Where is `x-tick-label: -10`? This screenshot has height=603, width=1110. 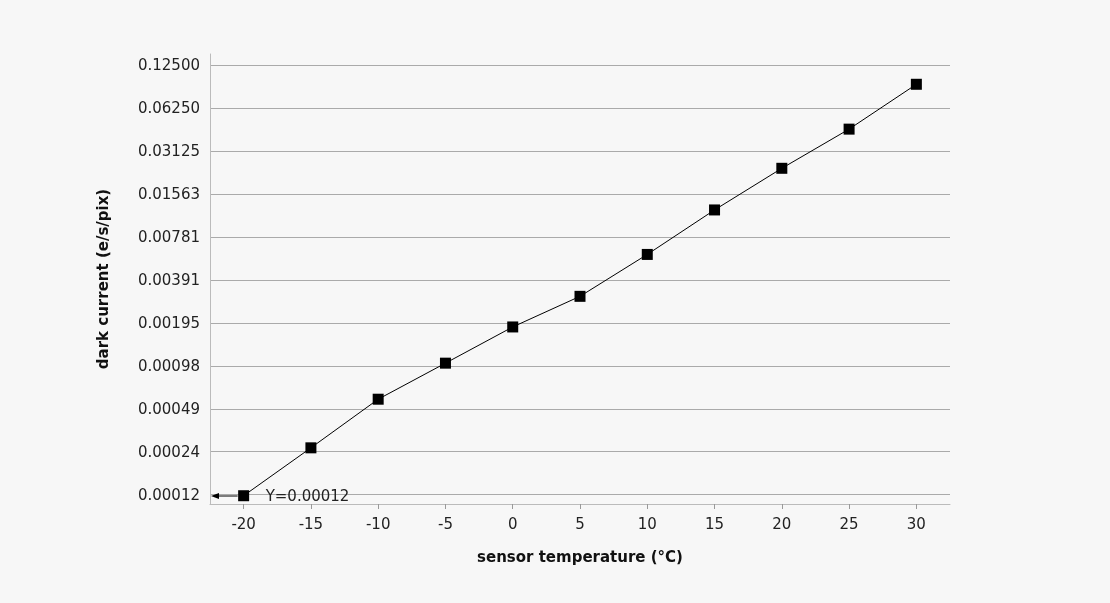 x-tick-label: -10 is located at coordinates (378, 523).